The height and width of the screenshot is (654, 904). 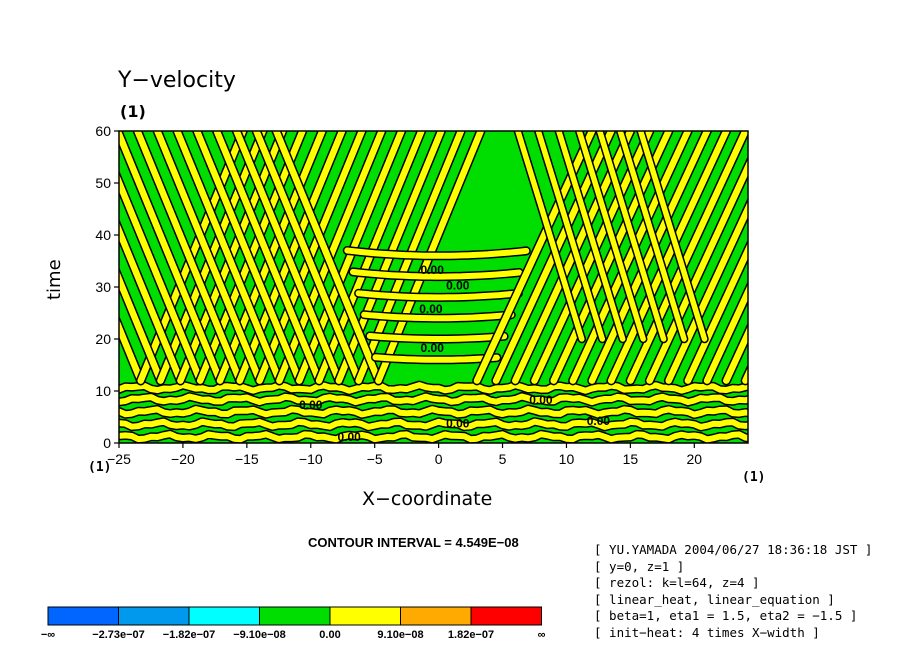 I want to click on info-line-resolution: [ rezol: k=l=64, z=4 ], so click(x=677, y=583).